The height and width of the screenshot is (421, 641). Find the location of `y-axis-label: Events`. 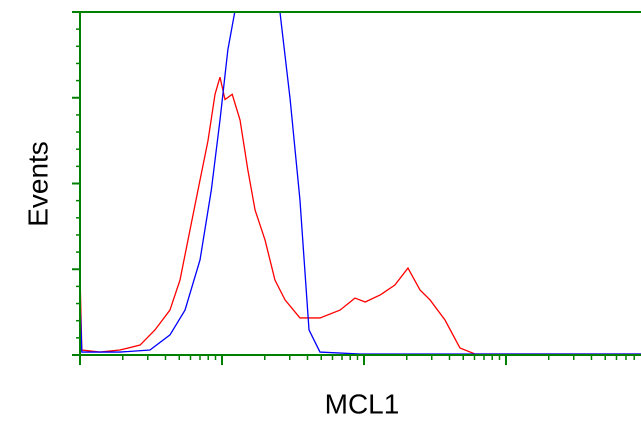

y-axis-label: Events is located at coordinates (37, 184).